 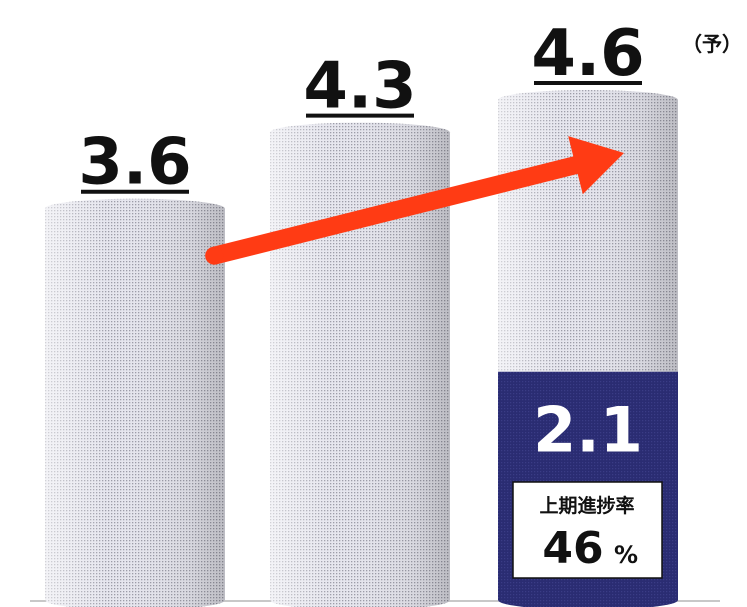 I want to click on first-half-value-label: 2.1, so click(x=588, y=430).